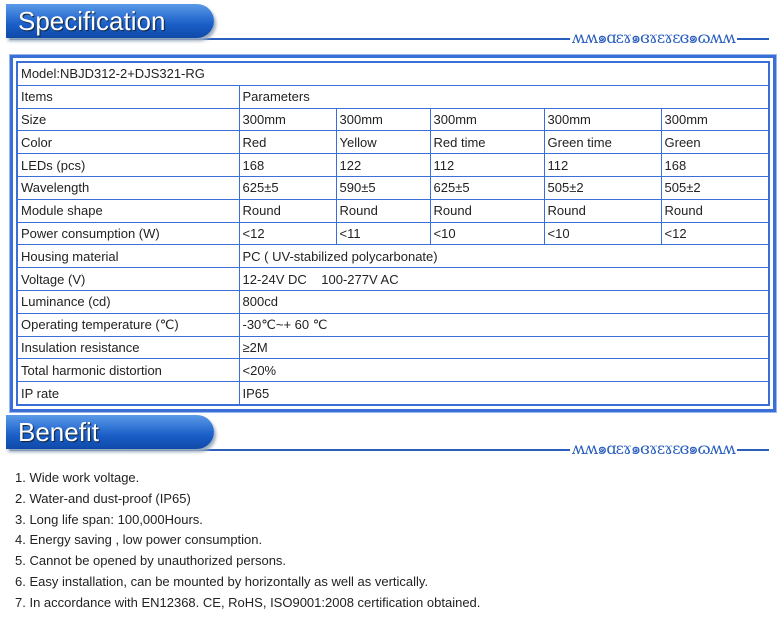  I want to click on value-cell: IP65, so click(504, 393).